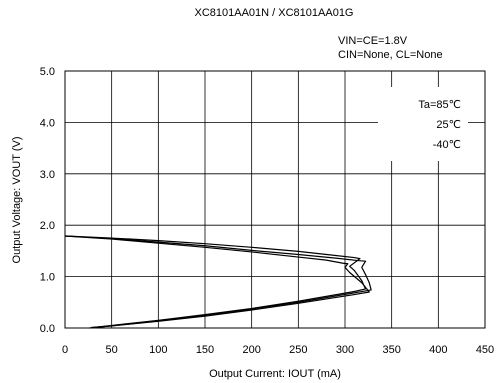 Image resolution: width=502 pixels, height=383 pixels. I want to click on legend-box: Ta=85℃ 25℃ -40℃, so click(423, 124).